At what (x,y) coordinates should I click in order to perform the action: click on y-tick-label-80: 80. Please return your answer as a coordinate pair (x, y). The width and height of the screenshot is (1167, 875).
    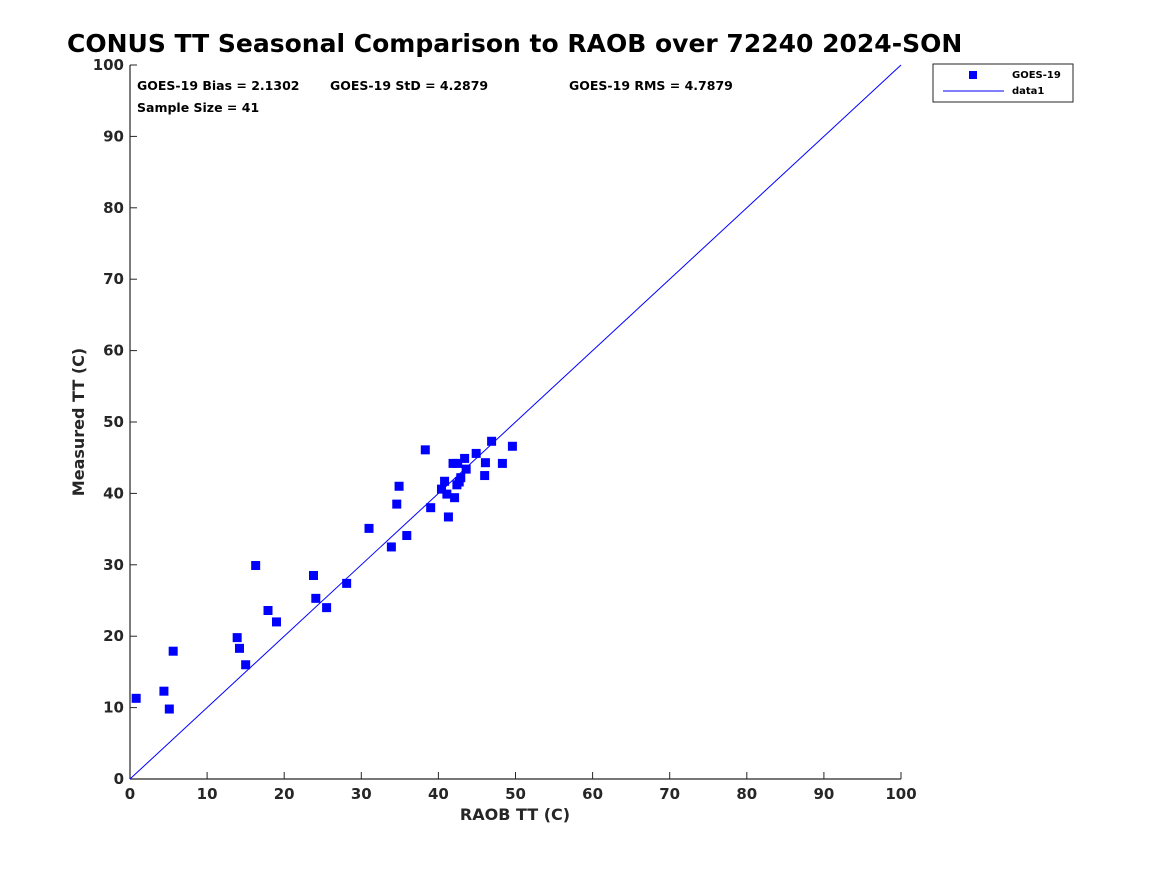
    Looking at the image, I should click on (113, 208).